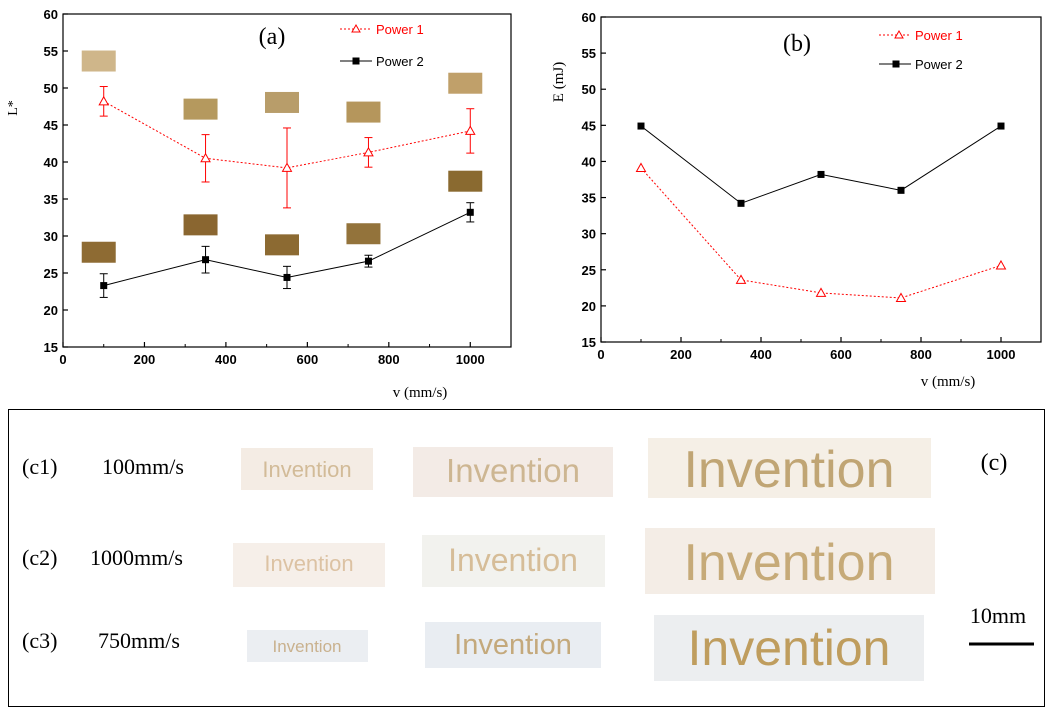  Describe the element at coordinates (136, 557) in the screenshot. I see `row-speed-c2: 1000mm/s` at that location.